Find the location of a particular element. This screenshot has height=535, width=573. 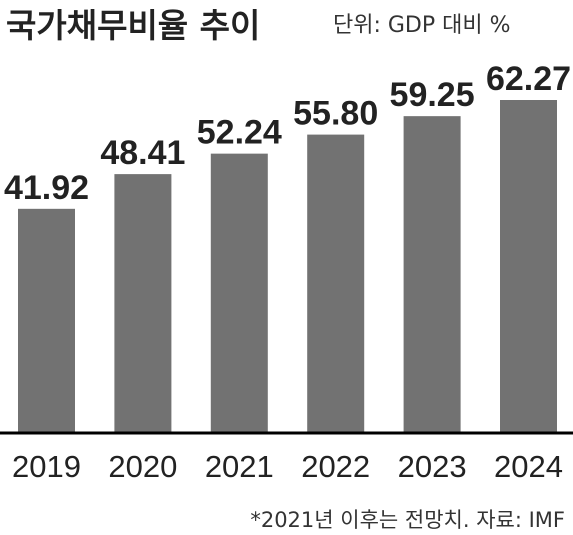

footnote: *2021년 이후는 전망치. 자료: IMF is located at coordinates (407, 520).